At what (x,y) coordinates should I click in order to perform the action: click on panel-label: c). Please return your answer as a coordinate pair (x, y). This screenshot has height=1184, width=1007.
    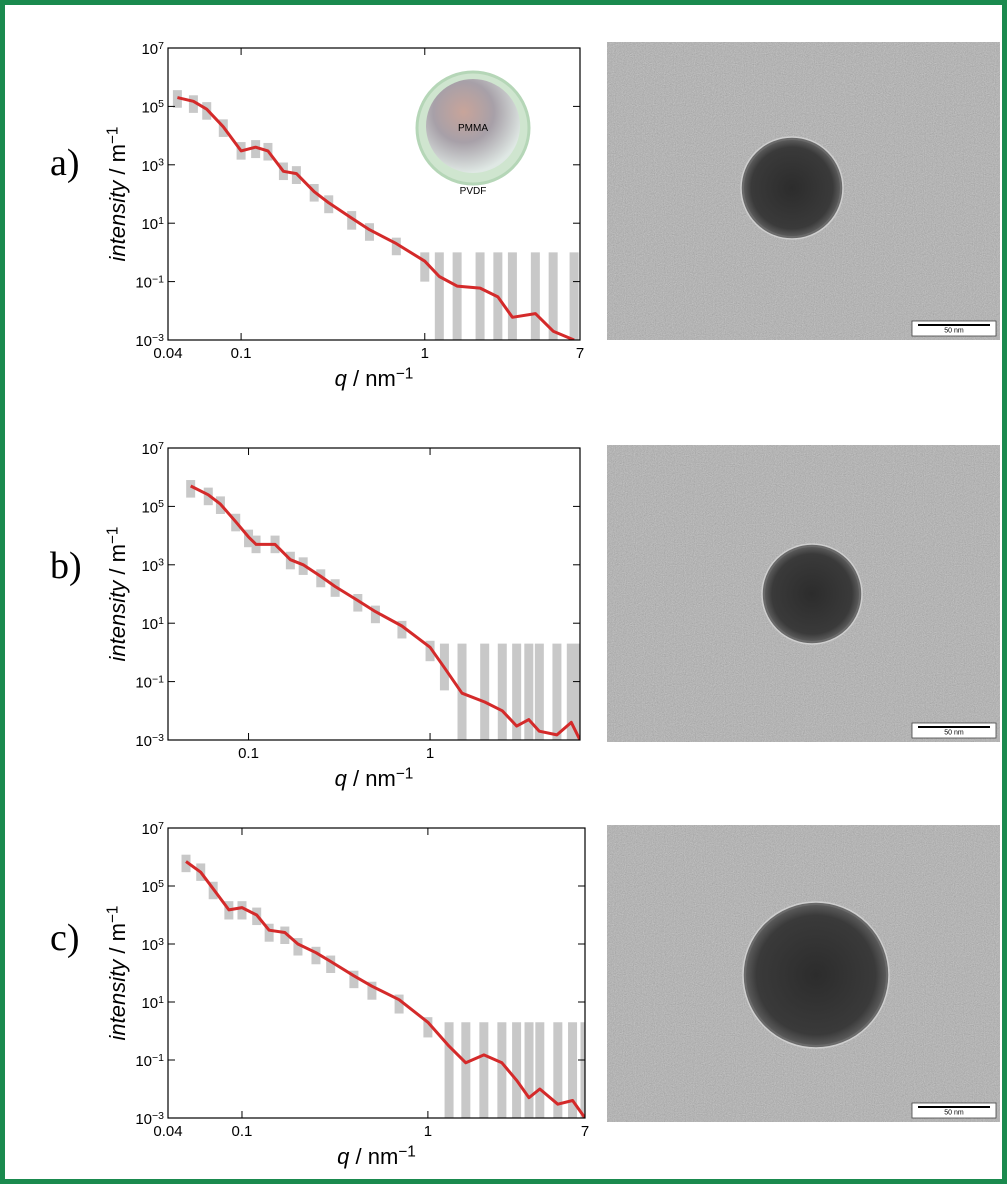
    Looking at the image, I should click on (65, 938).